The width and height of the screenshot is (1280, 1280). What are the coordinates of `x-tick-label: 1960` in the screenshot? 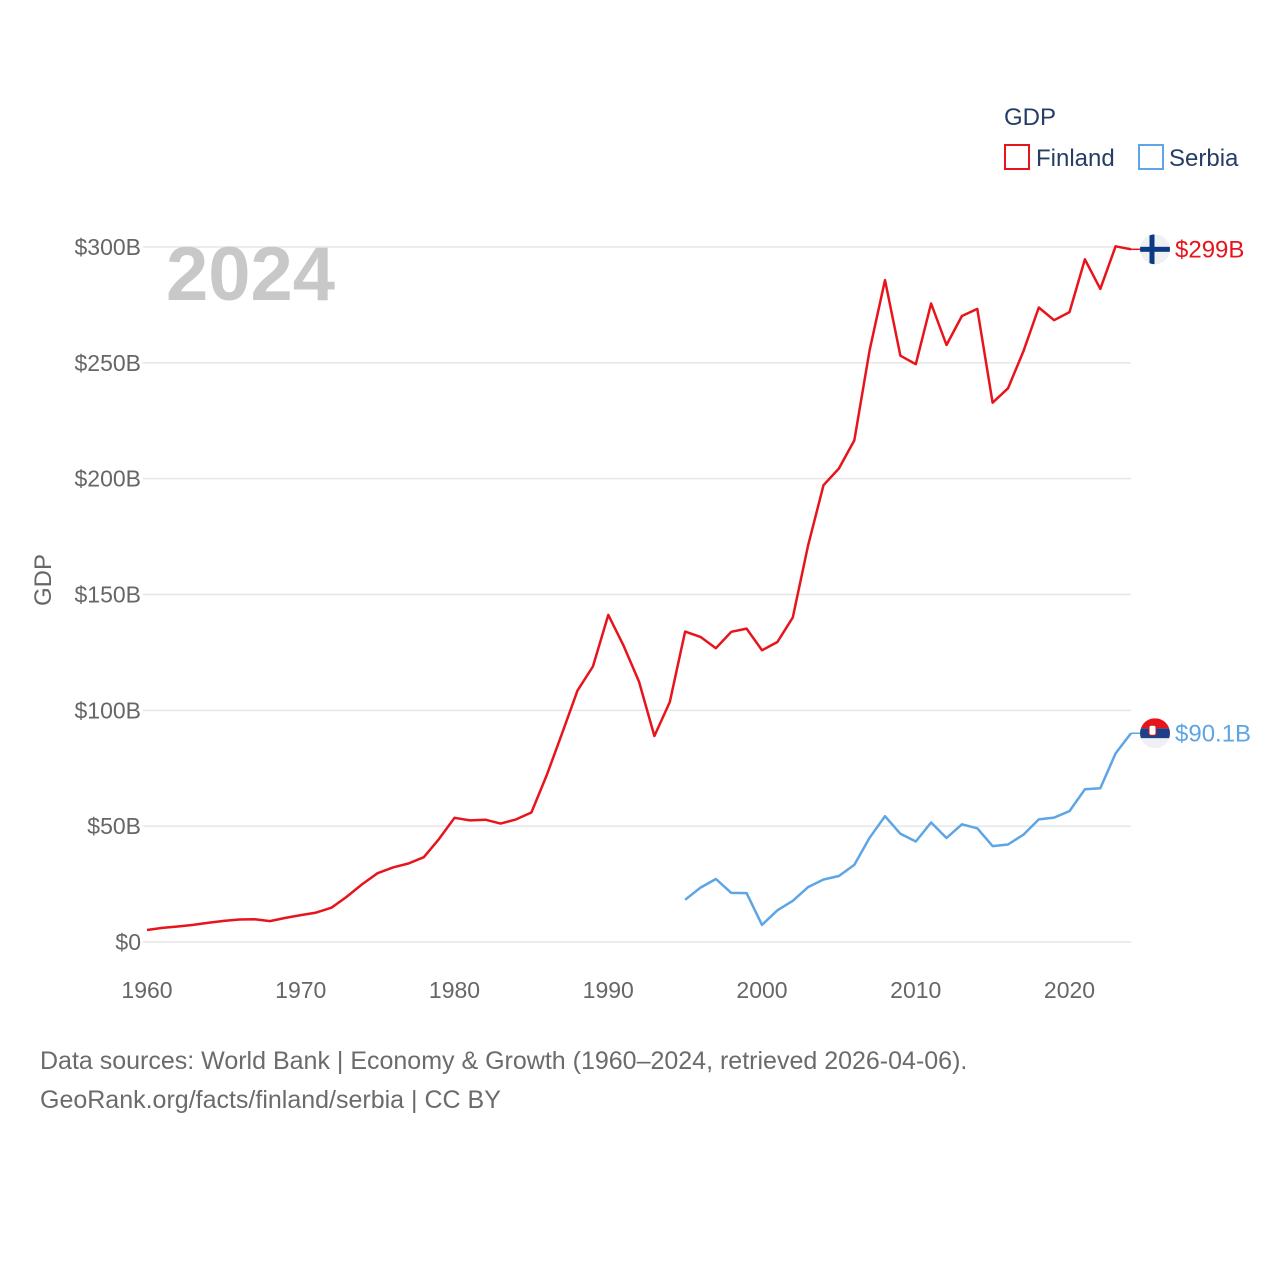 It's located at (146, 990).